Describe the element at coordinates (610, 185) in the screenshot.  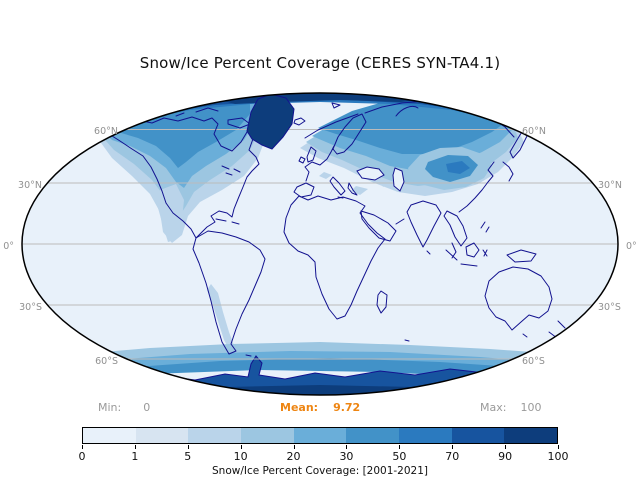
I see `lat-label-30n-right: 30°N` at that location.